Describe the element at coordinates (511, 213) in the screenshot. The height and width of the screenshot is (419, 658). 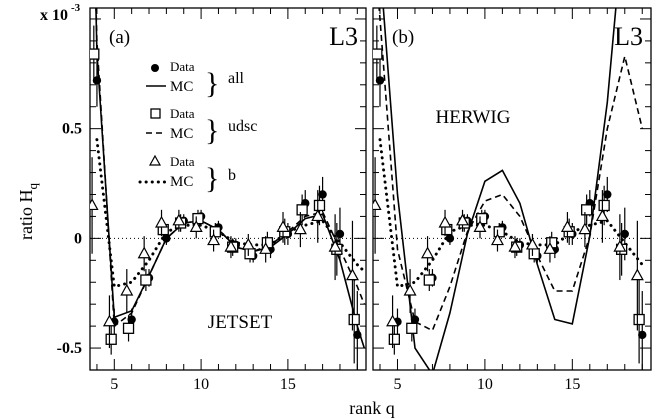
I see `mc-line-b` at that location.